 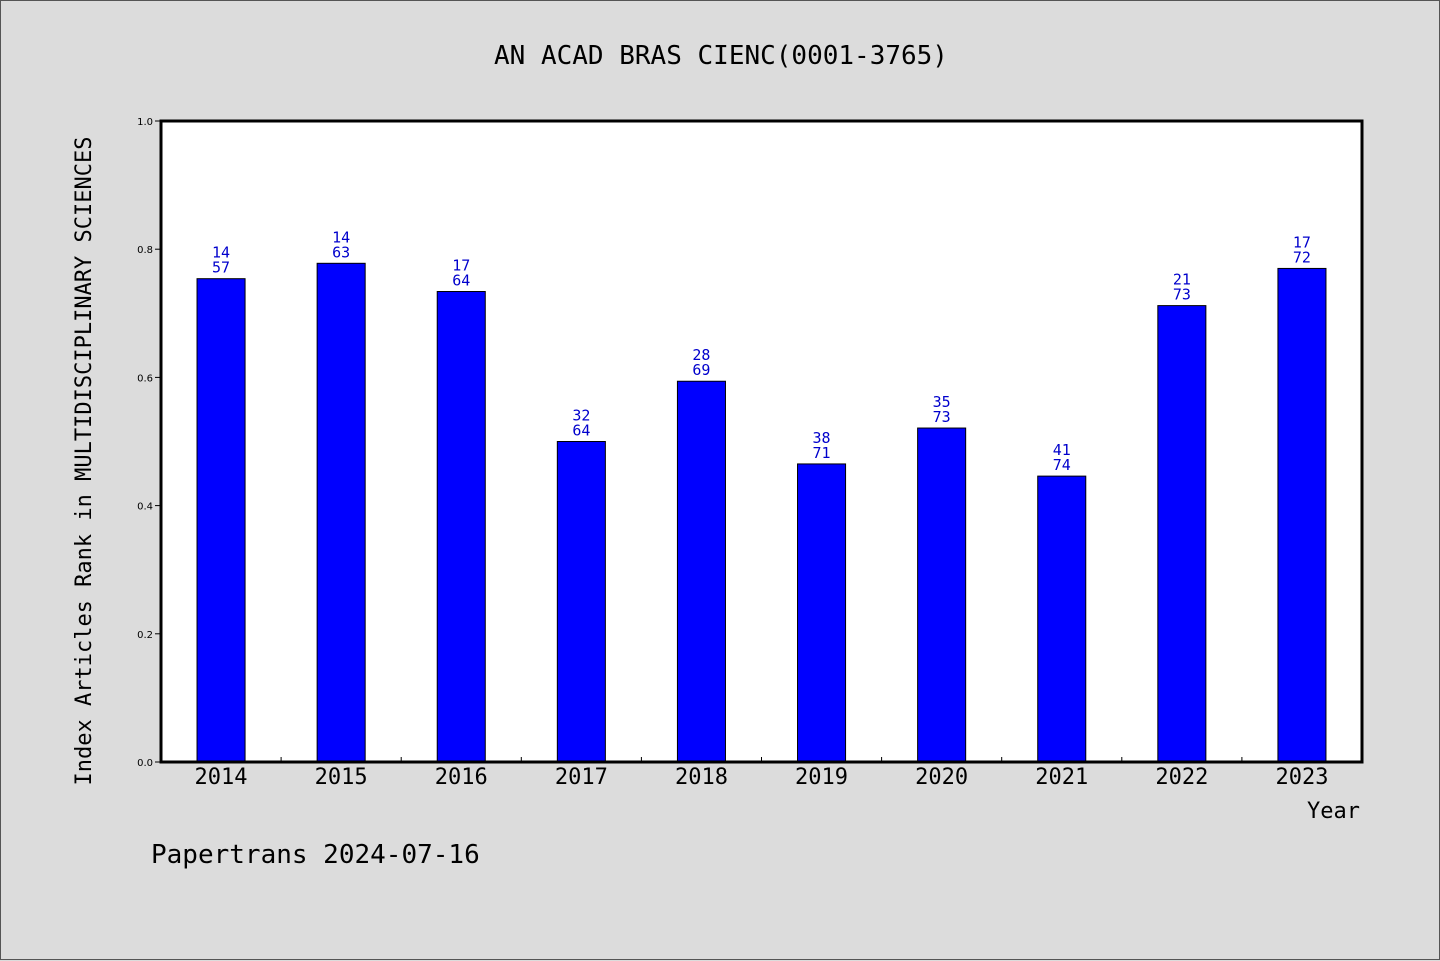 What do you see at coordinates (941, 777) in the screenshot?
I see `x-tick-label-2020: 2020` at bounding box center [941, 777].